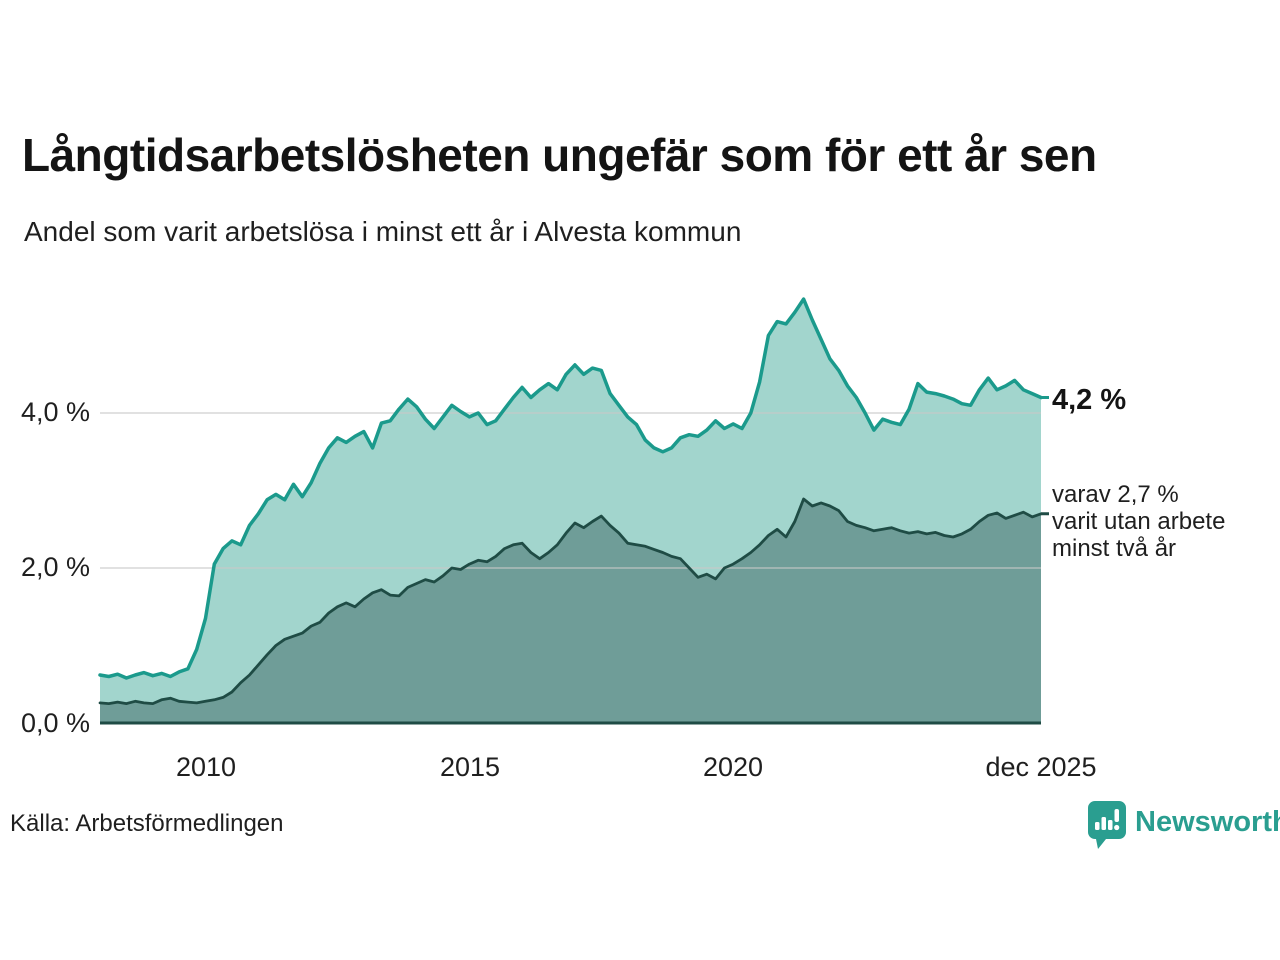 The image size is (1280, 960). I want to click on newsworthy-chart-bubble-icon, so click(1107, 828).